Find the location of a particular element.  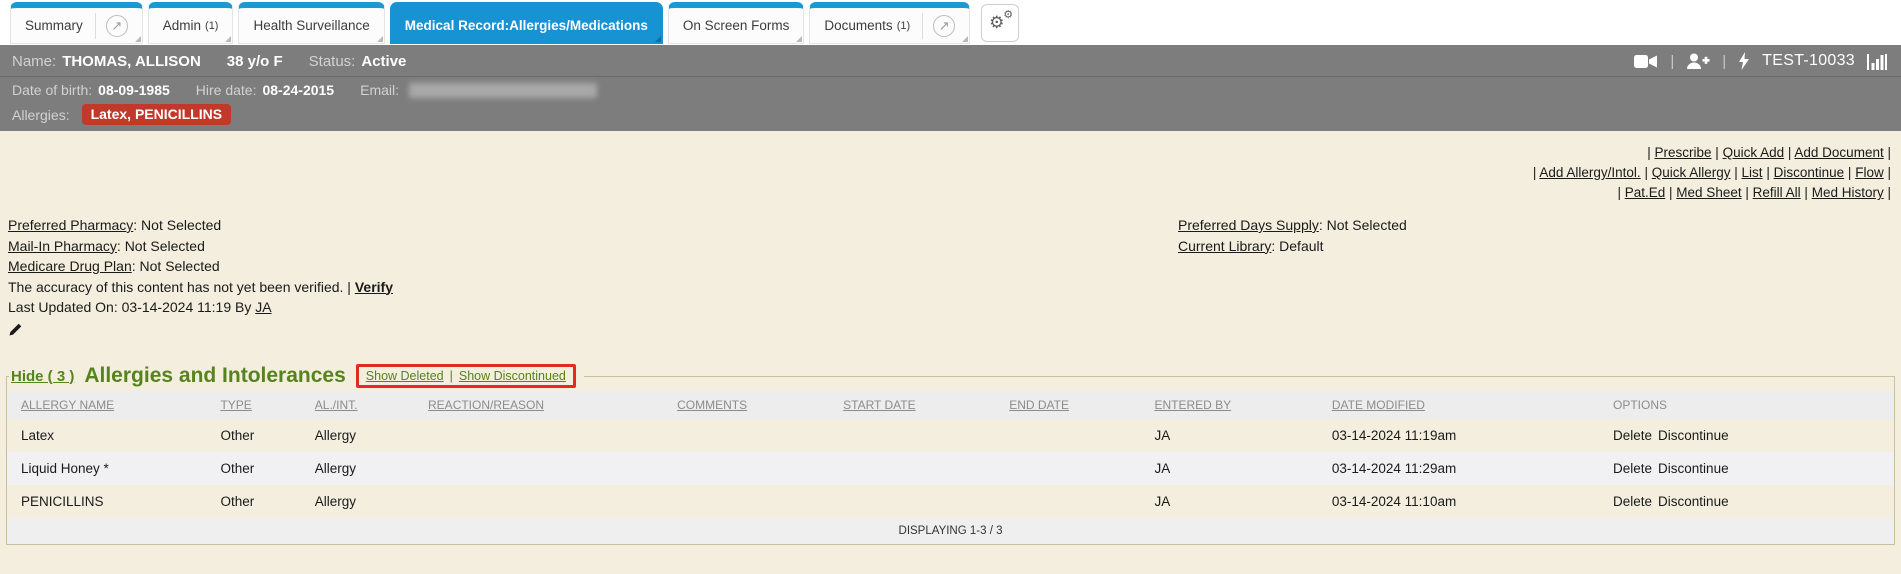

date-modified-cell: 03-14-2024 11:19am is located at coordinates (1394, 435).